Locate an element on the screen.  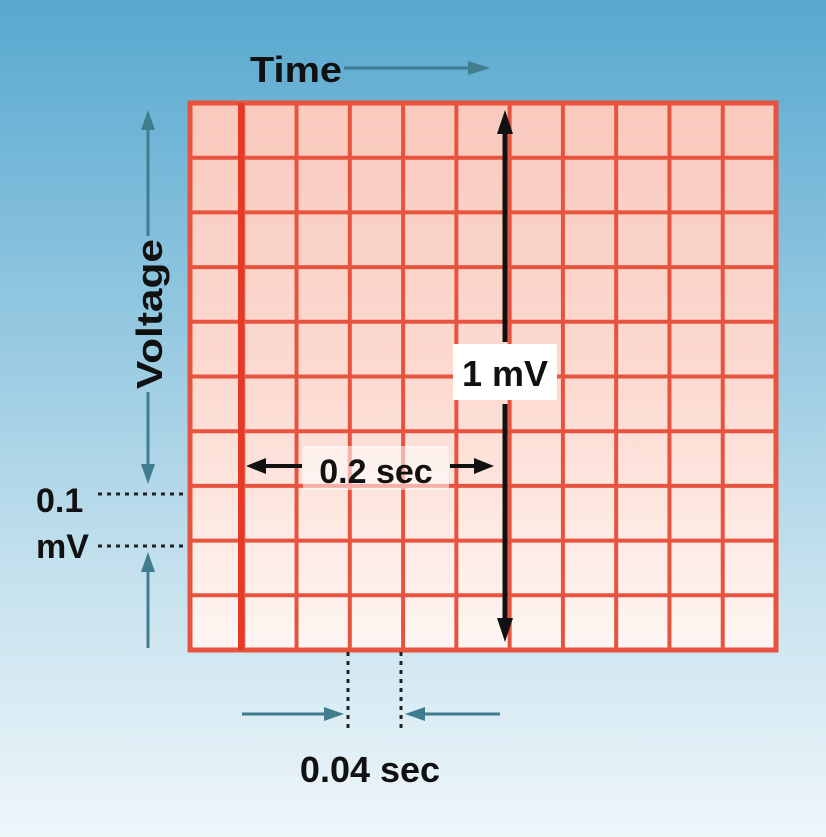
one-mv-label-bg is located at coordinates (505, 372).